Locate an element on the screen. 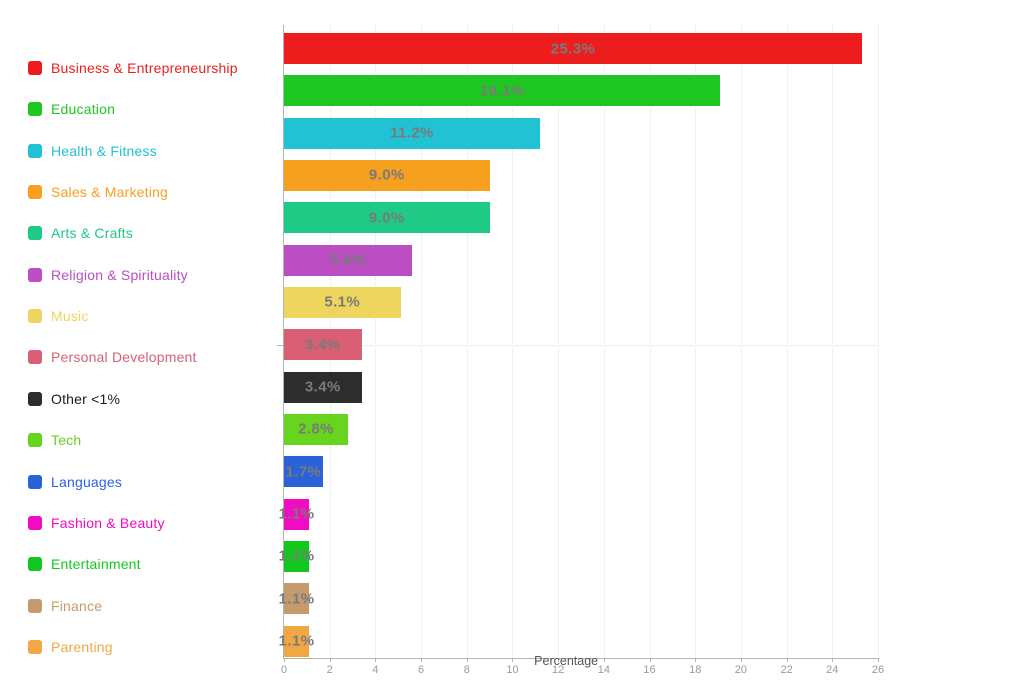  legend-label: Tech is located at coordinates (66, 440).